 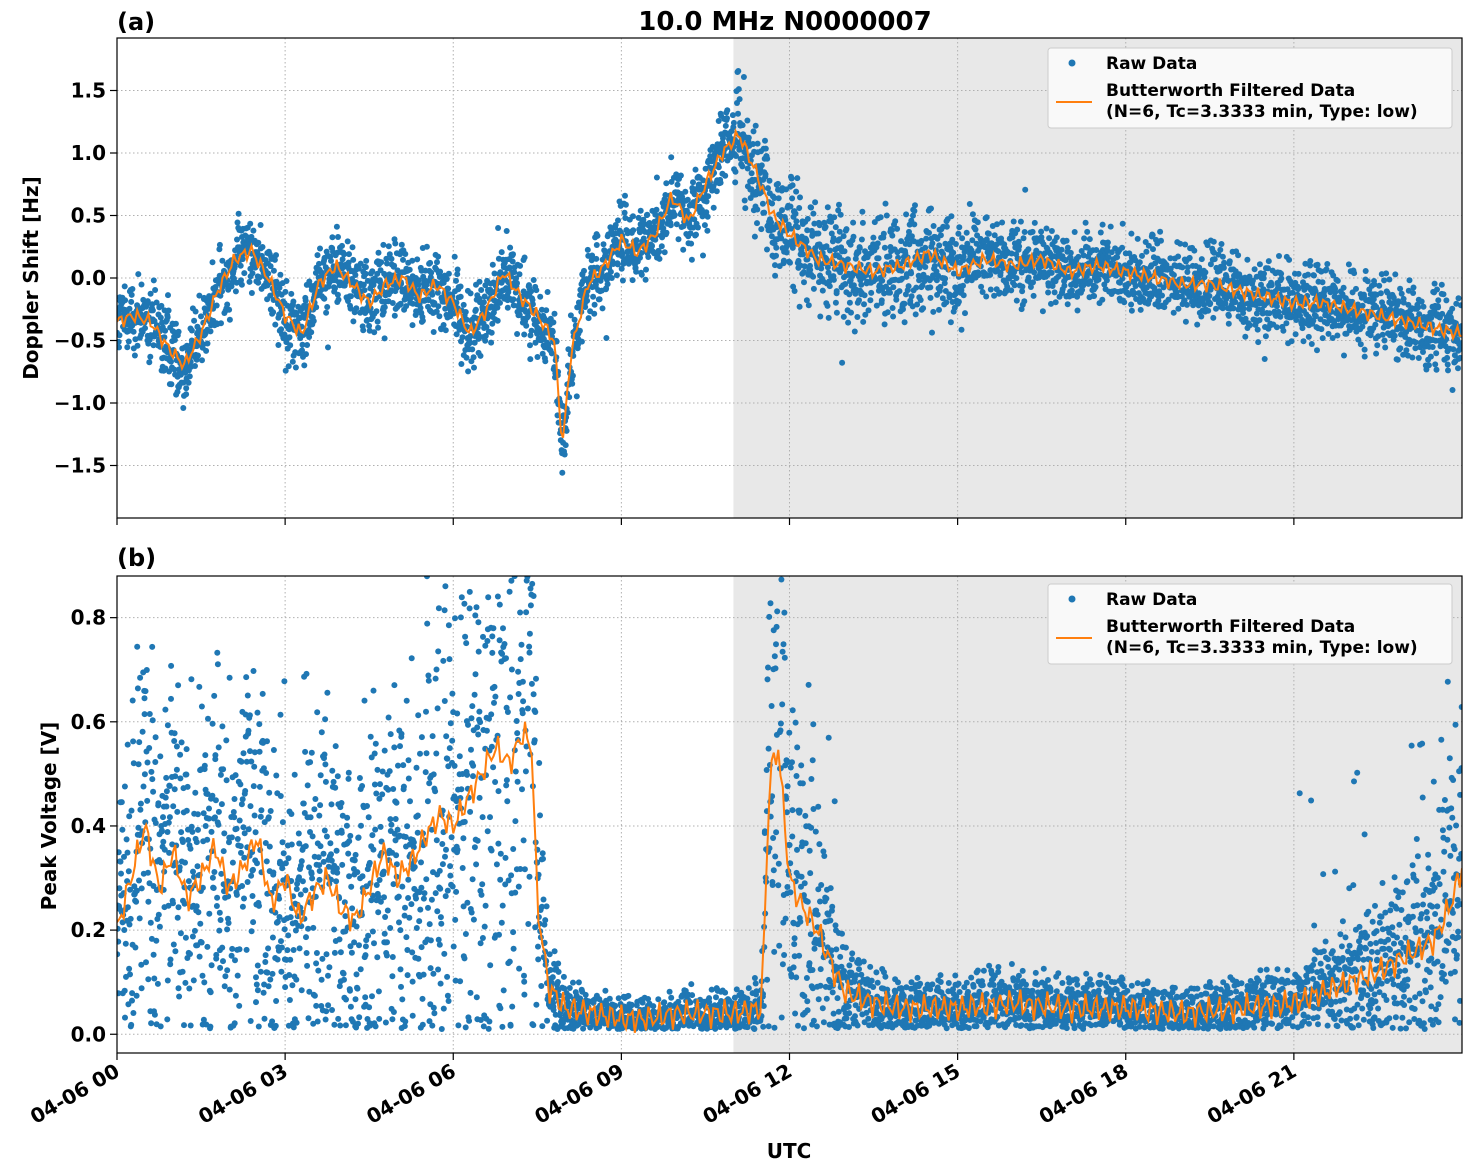 I want to click on y-tick-label-a: 1.0, so click(x=88, y=153).